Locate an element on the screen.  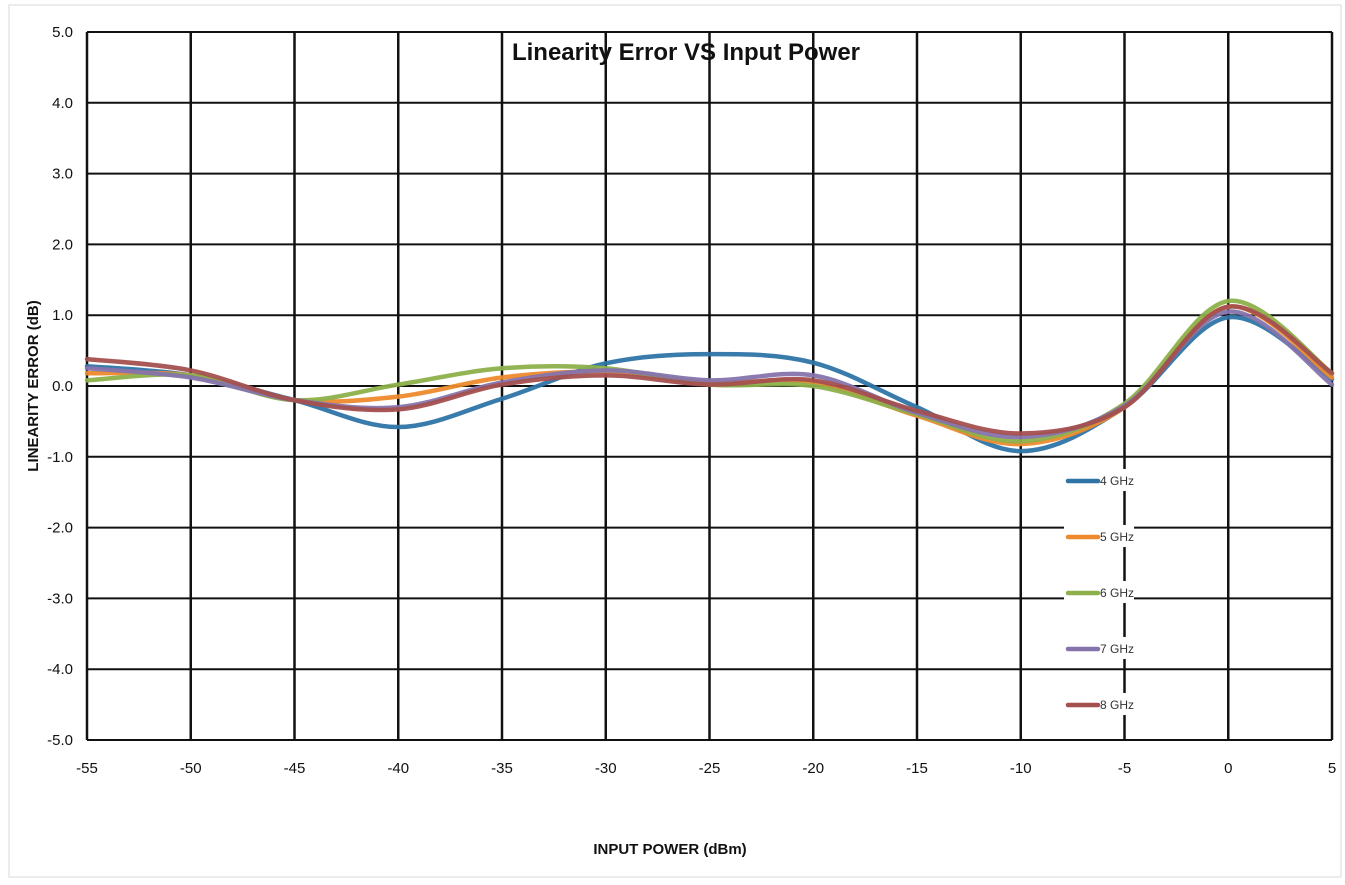
y-tick-label: 2.0 is located at coordinates (62, 244).